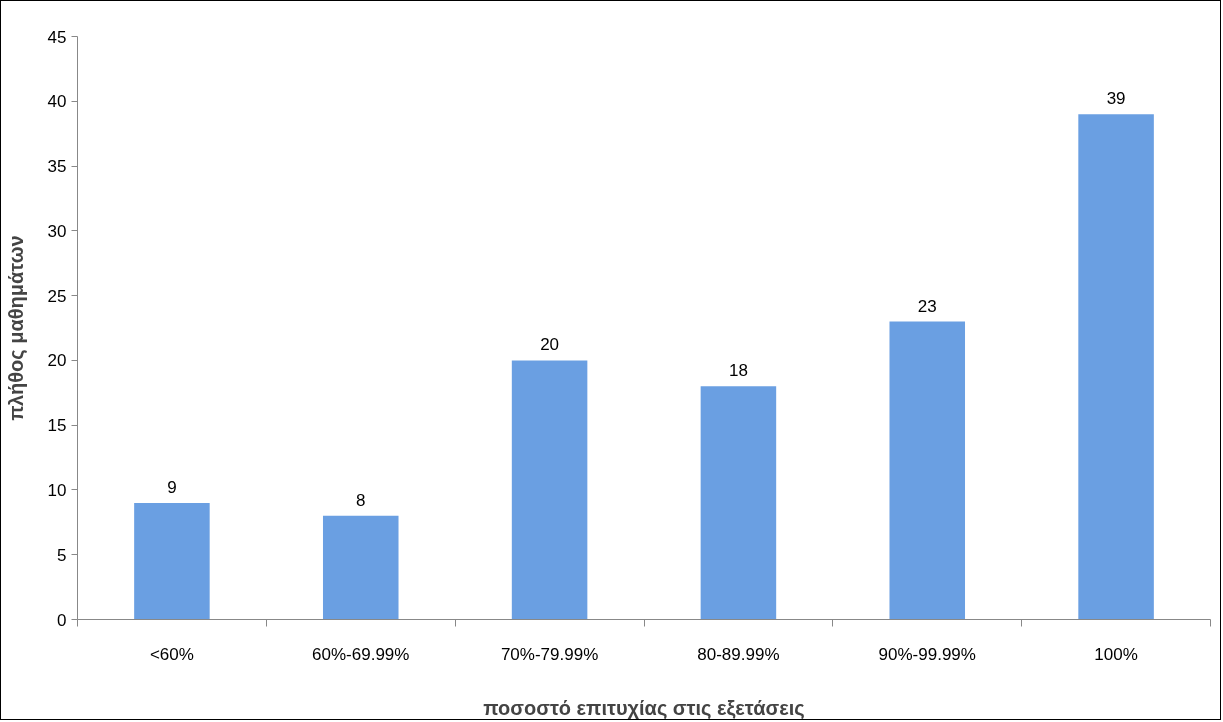 The image size is (1223, 722). Describe the element at coordinates (927, 306) in the screenshot. I see `data-label: 23` at that location.